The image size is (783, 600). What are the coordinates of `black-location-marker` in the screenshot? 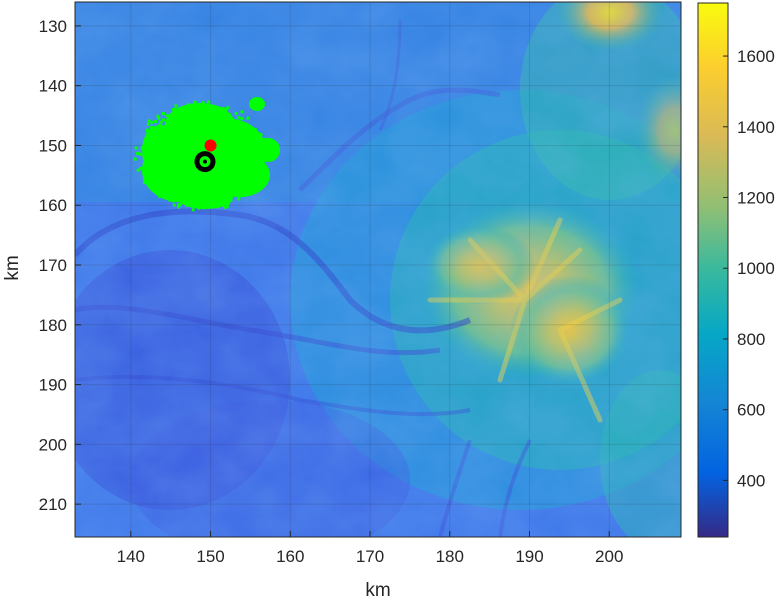 It's located at (205, 162).